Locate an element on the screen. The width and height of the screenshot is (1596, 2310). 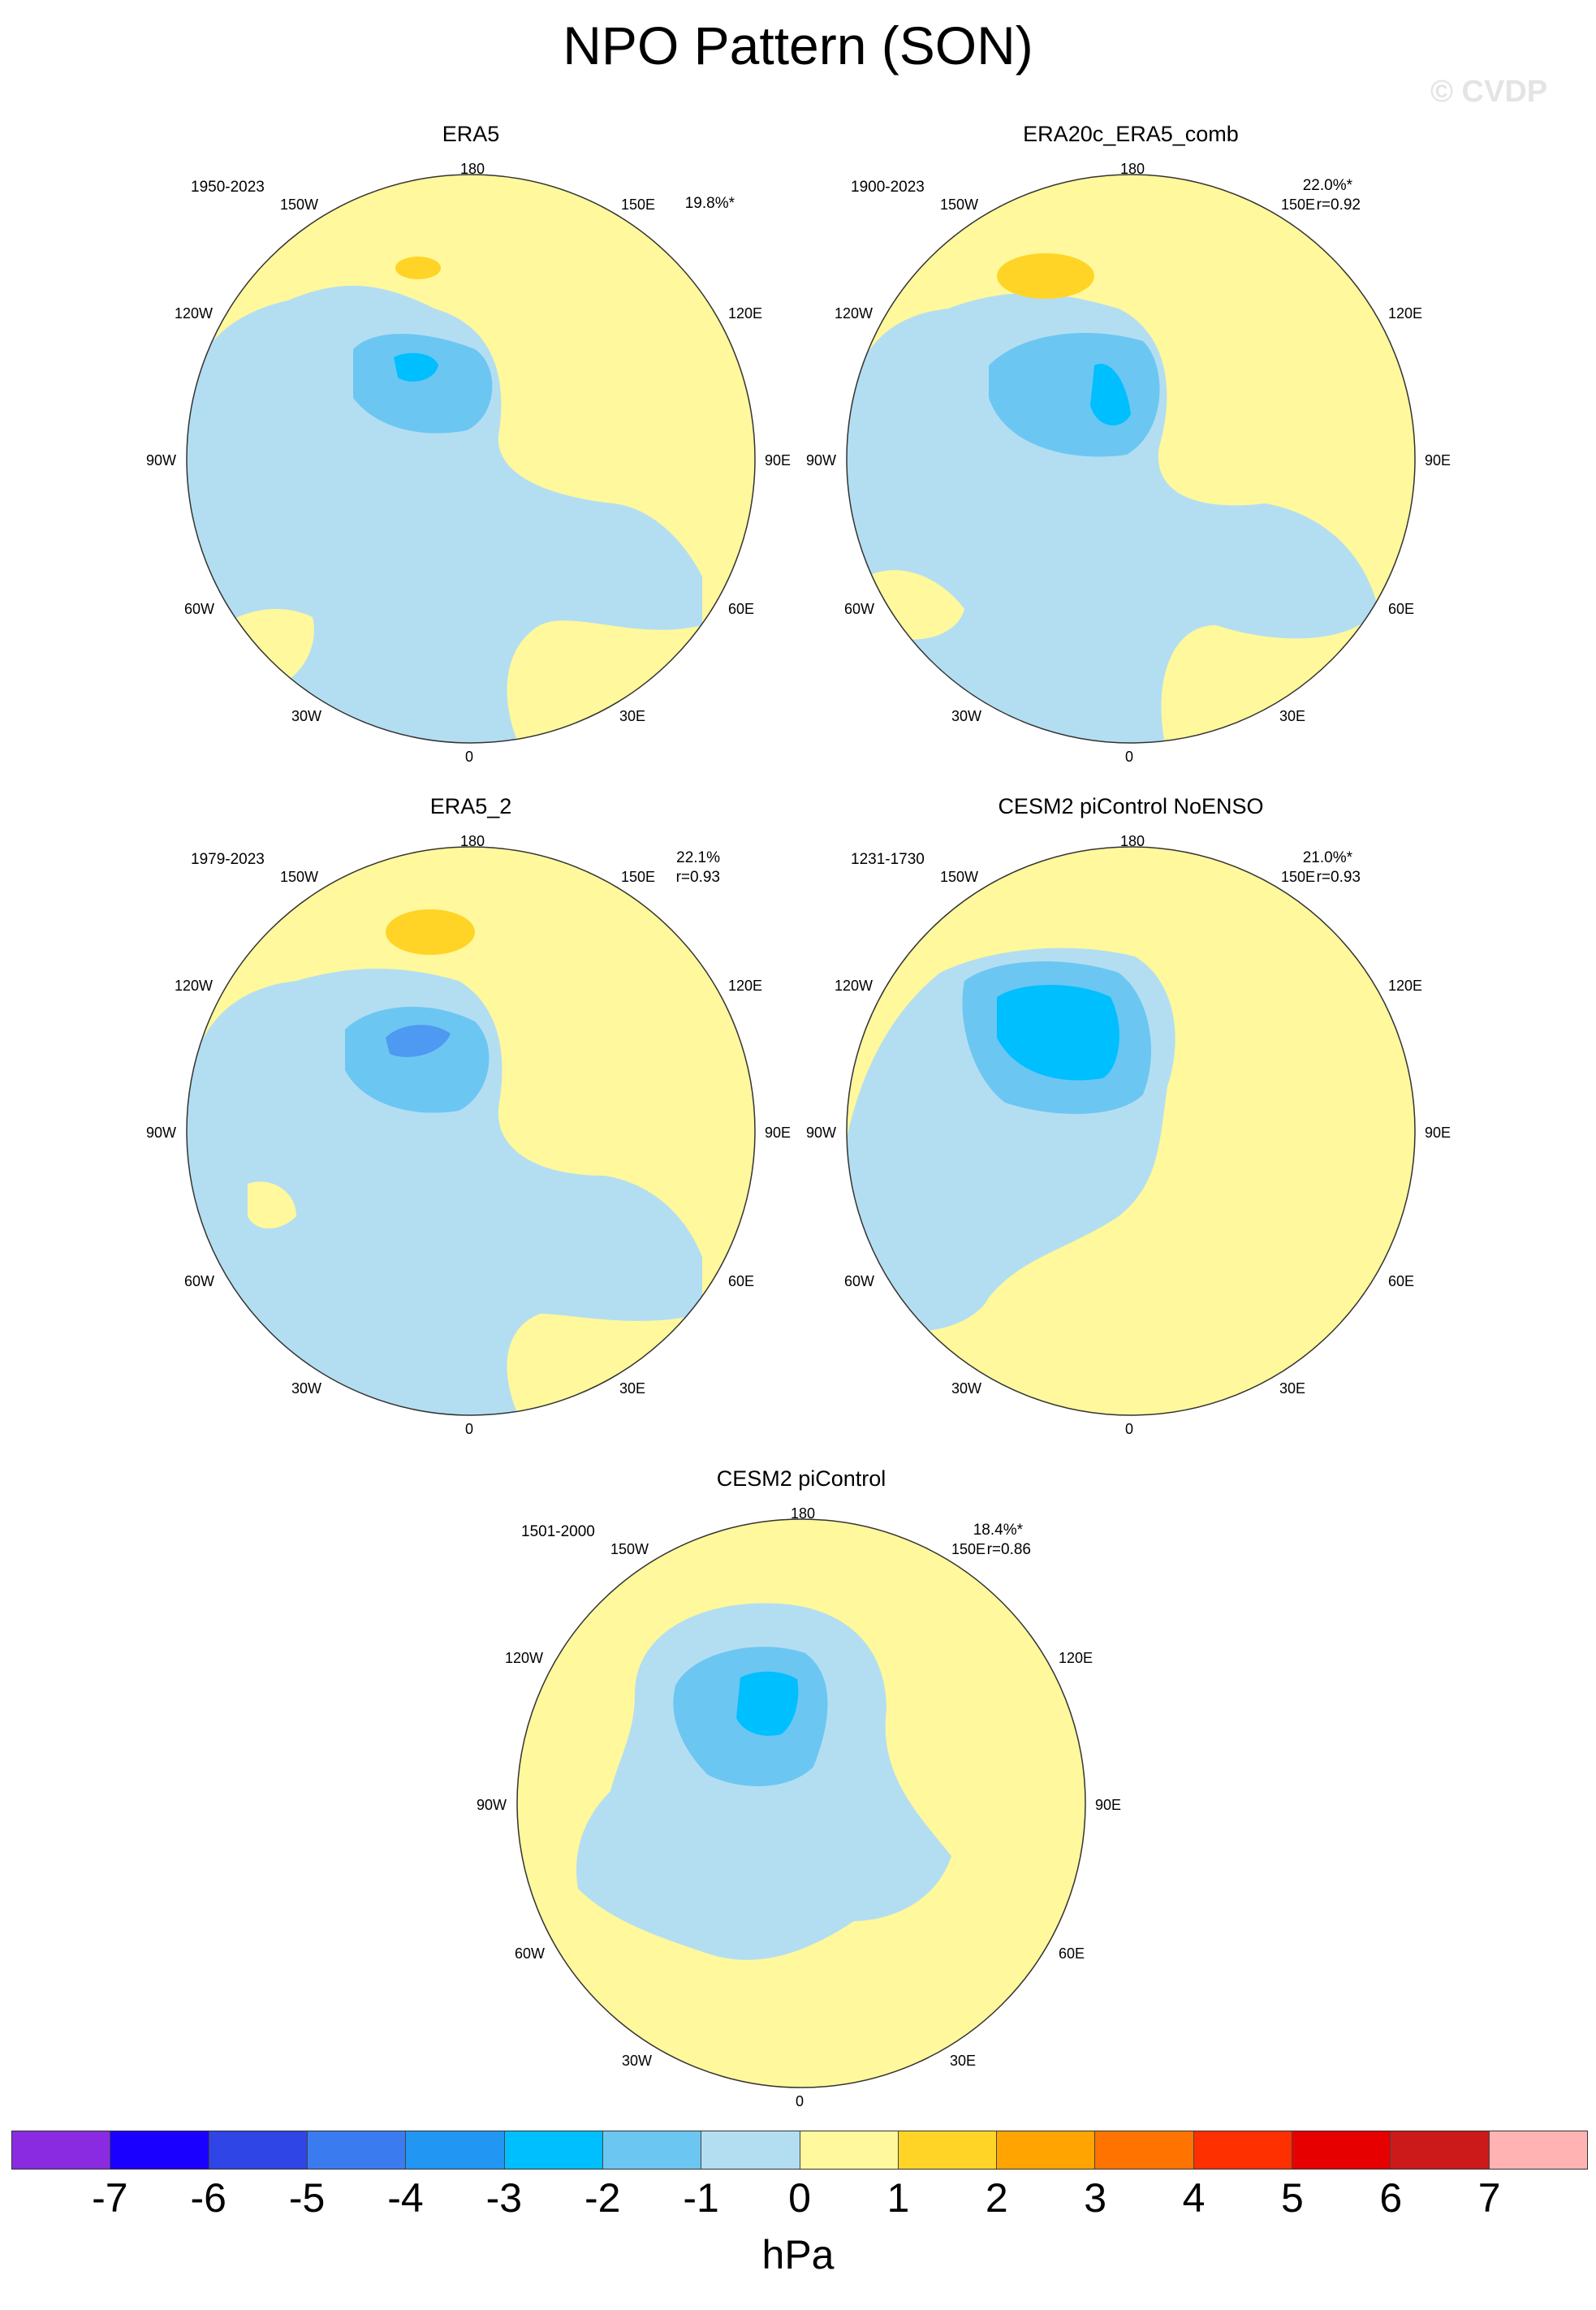
colorbar-tick-label: -4 is located at coordinates (405, 2198).